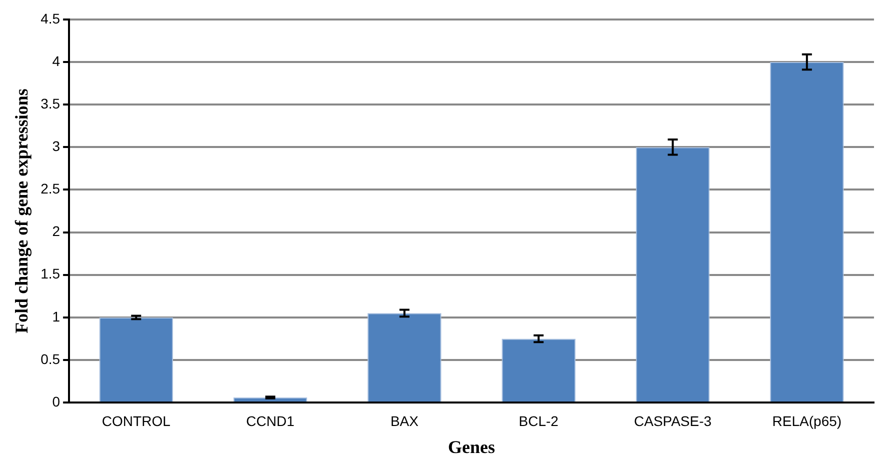  Describe the element at coordinates (472, 446) in the screenshot. I see `x-axis-title: Genes` at that location.